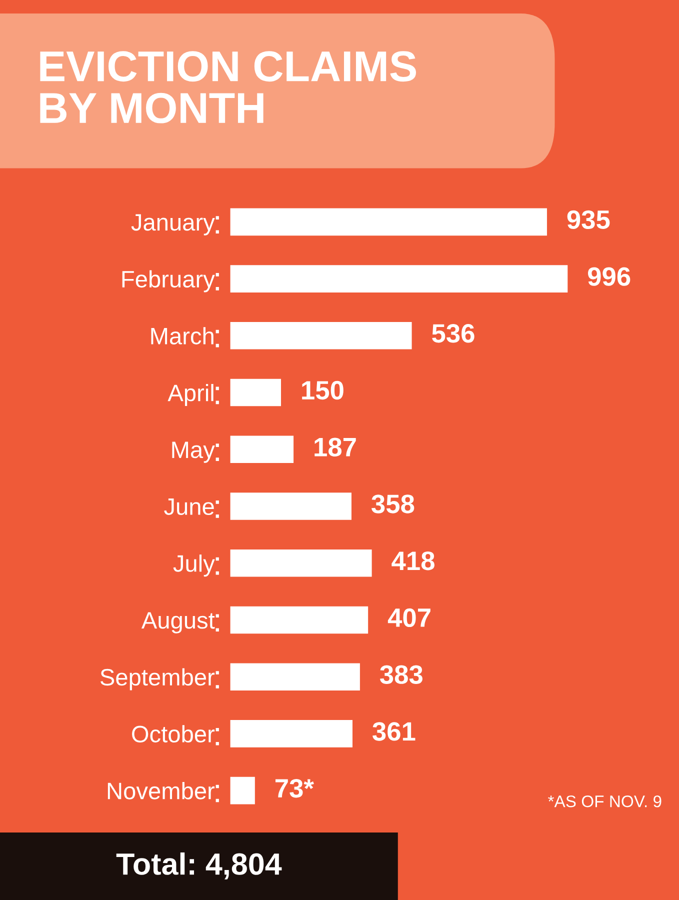 Image resolution: width=679 pixels, height=900 pixels. What do you see at coordinates (605, 801) in the screenshot?
I see `annotation: *AS OF NOV. 9` at bounding box center [605, 801].